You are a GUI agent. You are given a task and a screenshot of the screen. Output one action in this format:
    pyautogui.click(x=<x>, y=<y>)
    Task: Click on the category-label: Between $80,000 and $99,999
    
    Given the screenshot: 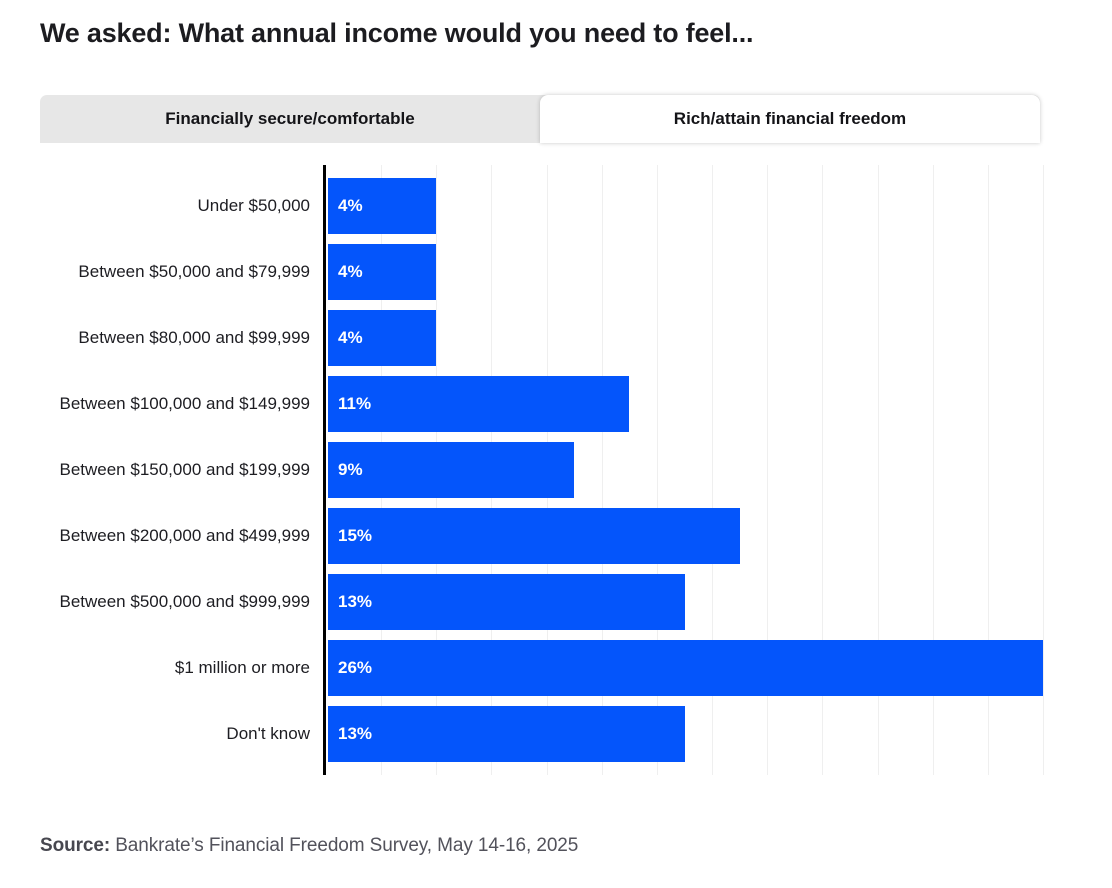 What is the action you would take?
    pyautogui.click(x=194, y=337)
    